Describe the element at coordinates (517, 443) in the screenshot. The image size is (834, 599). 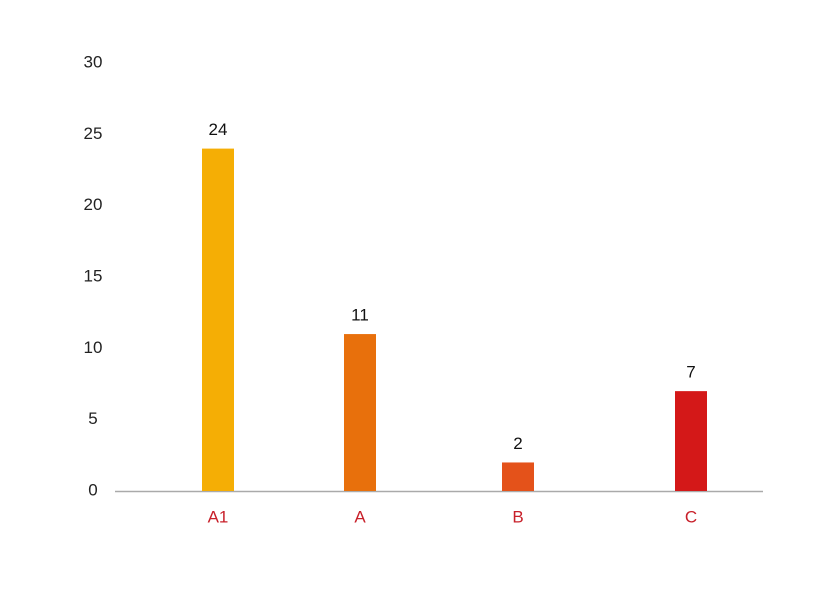
I see `value-label: 2` at that location.